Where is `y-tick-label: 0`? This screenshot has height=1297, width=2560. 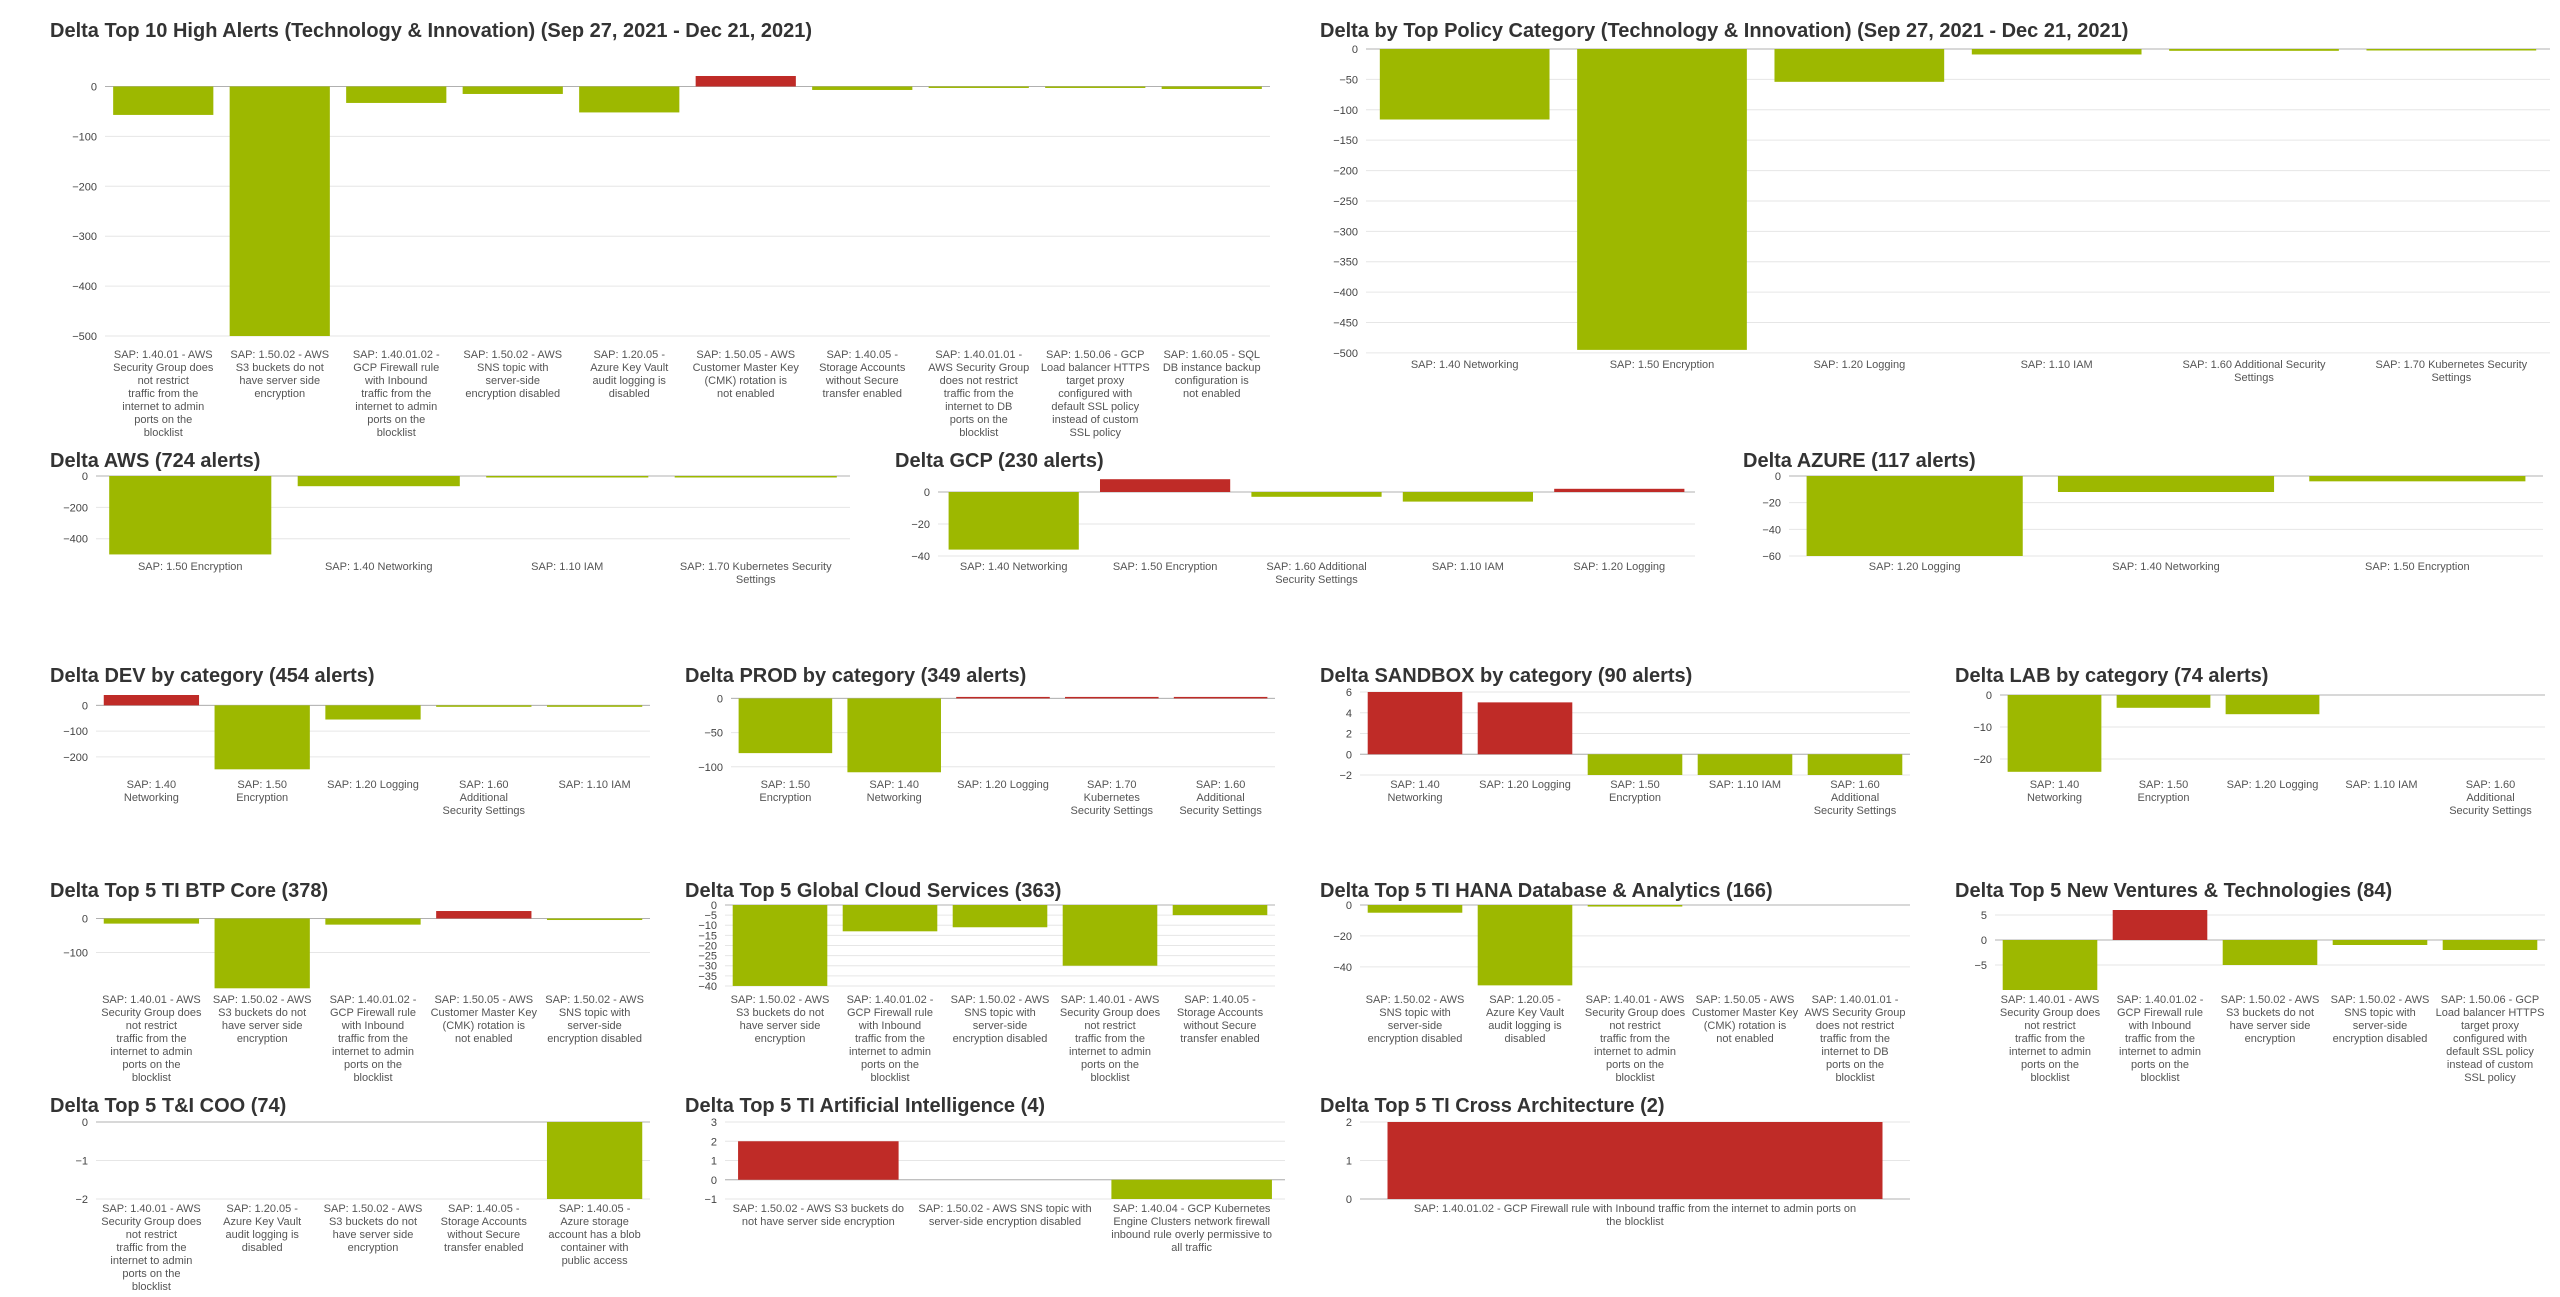 y-tick-label: 0 is located at coordinates (1349, 906).